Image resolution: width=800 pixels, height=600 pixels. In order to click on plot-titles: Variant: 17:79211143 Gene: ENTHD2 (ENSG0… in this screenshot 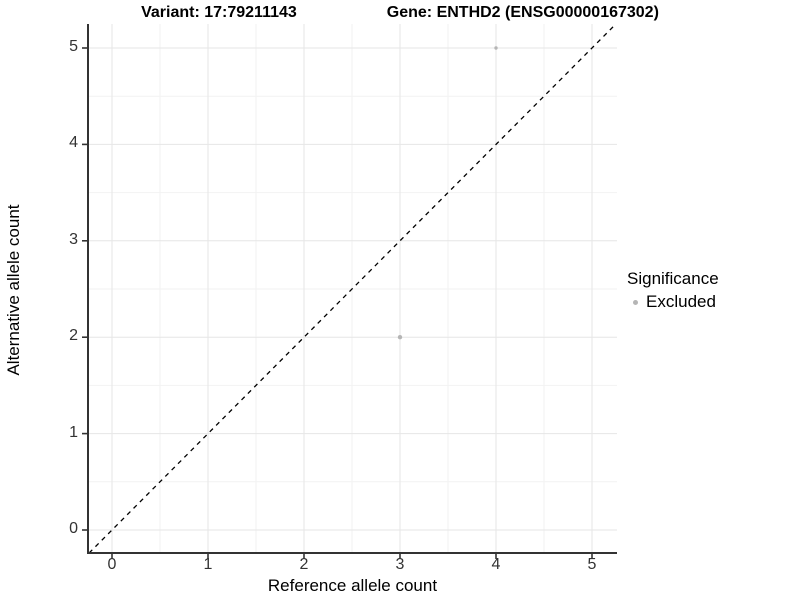, I will do `click(400, 13)`.